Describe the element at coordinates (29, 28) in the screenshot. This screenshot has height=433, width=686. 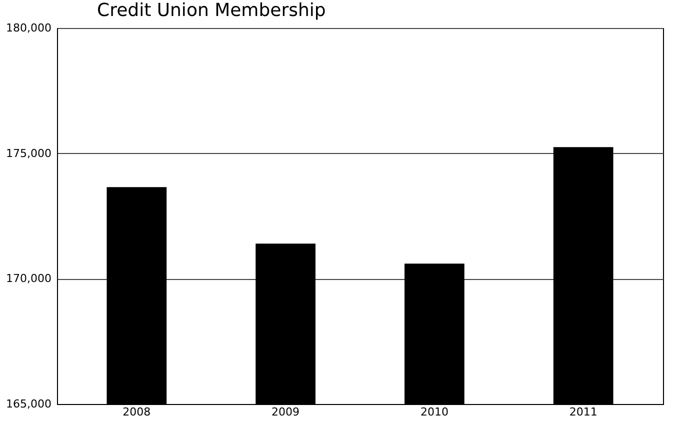
I see `y-tick-label: 180,000` at that location.